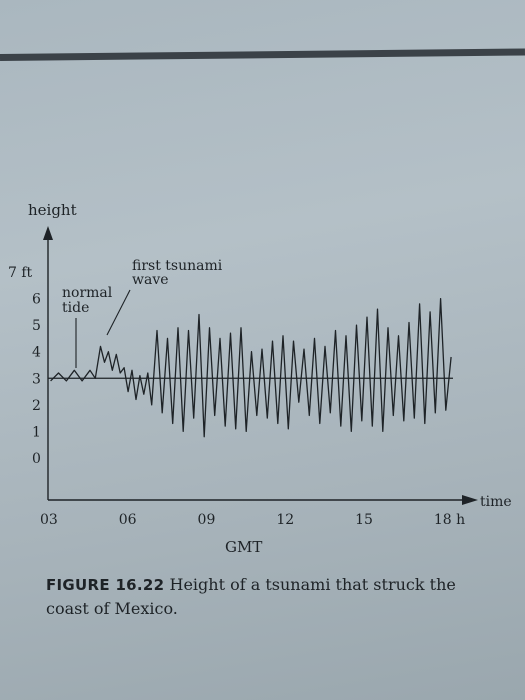 The height and width of the screenshot is (700, 525). What do you see at coordinates (36, 379) in the screenshot?
I see `y-tick-label: 3` at bounding box center [36, 379].